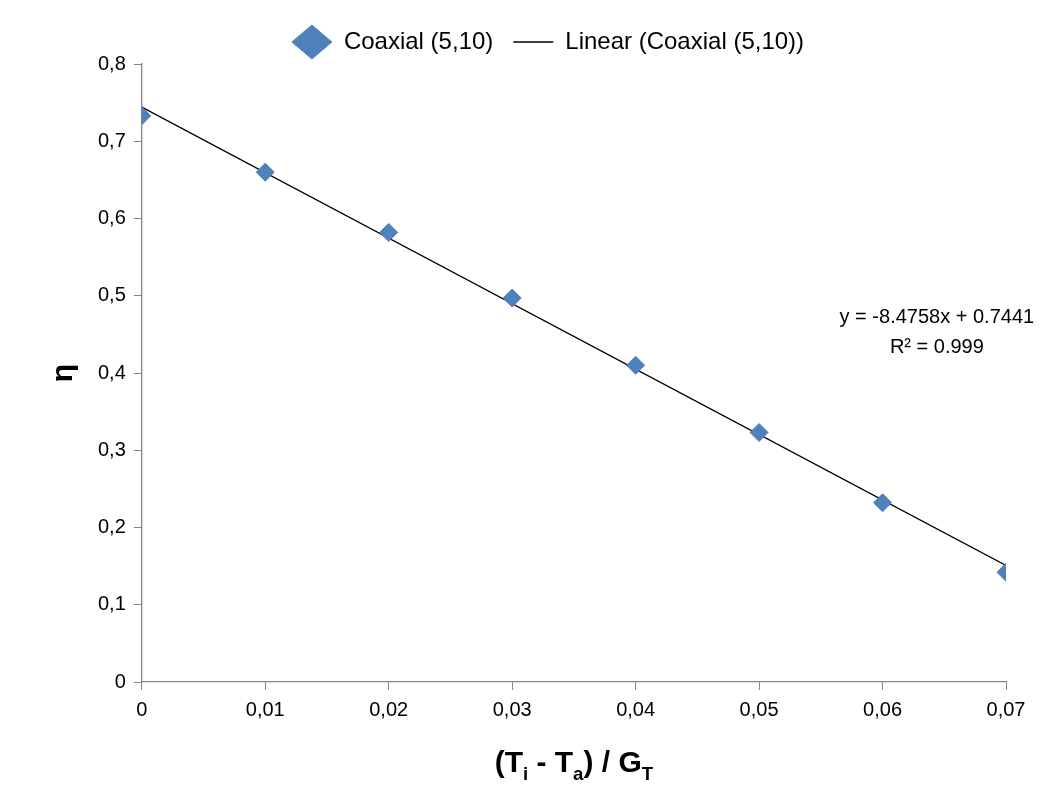  Describe the element at coordinates (111, 139) in the screenshot. I see `y-tick-label: 0,7` at that location.